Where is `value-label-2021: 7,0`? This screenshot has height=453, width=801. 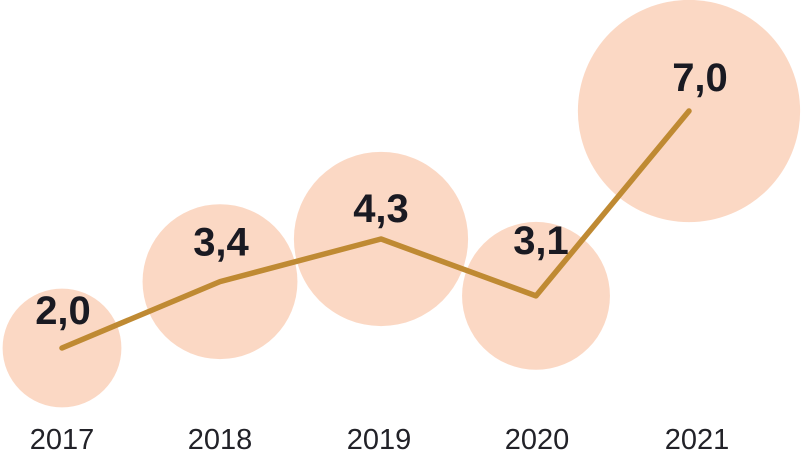 value-label-2021: 7,0 is located at coordinates (700, 78).